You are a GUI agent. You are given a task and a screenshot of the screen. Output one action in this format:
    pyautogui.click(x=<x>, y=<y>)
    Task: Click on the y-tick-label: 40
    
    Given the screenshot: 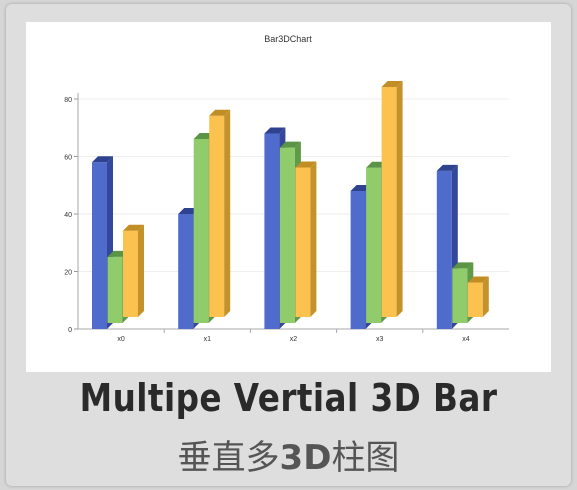 What is the action you would take?
    pyautogui.click(x=68, y=215)
    